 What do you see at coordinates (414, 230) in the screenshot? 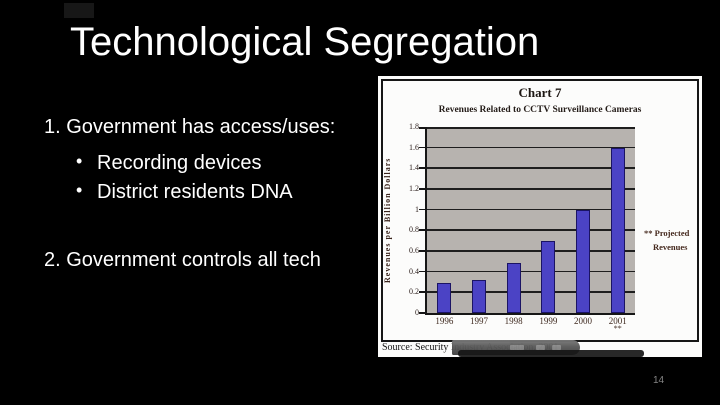
I see `y-tick-label: 0.8` at bounding box center [414, 230].